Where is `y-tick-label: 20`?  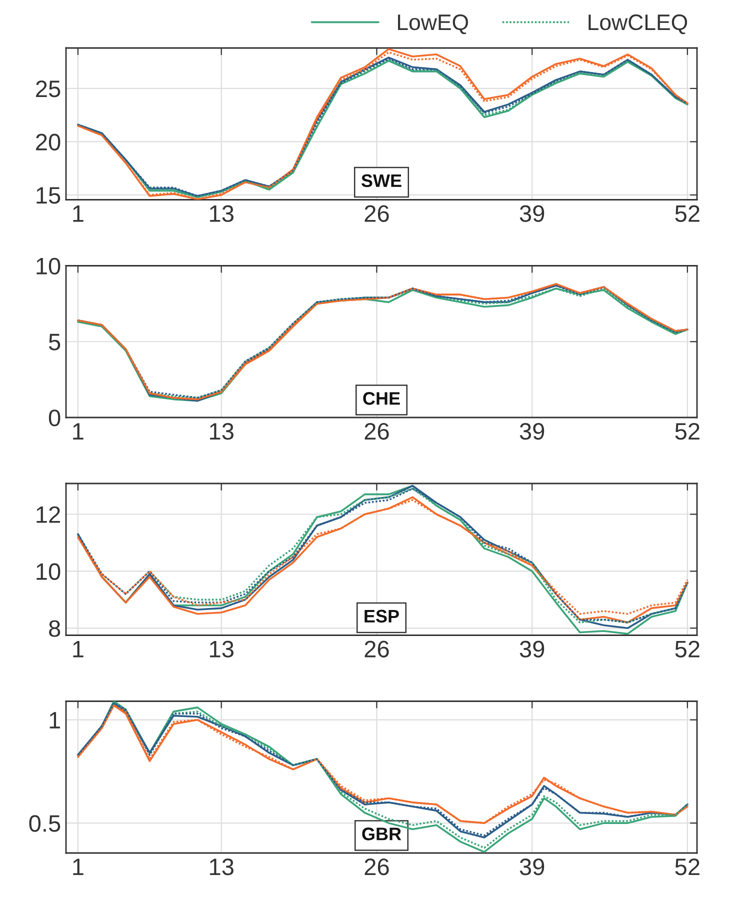
y-tick-label: 20 is located at coordinates (48, 142).